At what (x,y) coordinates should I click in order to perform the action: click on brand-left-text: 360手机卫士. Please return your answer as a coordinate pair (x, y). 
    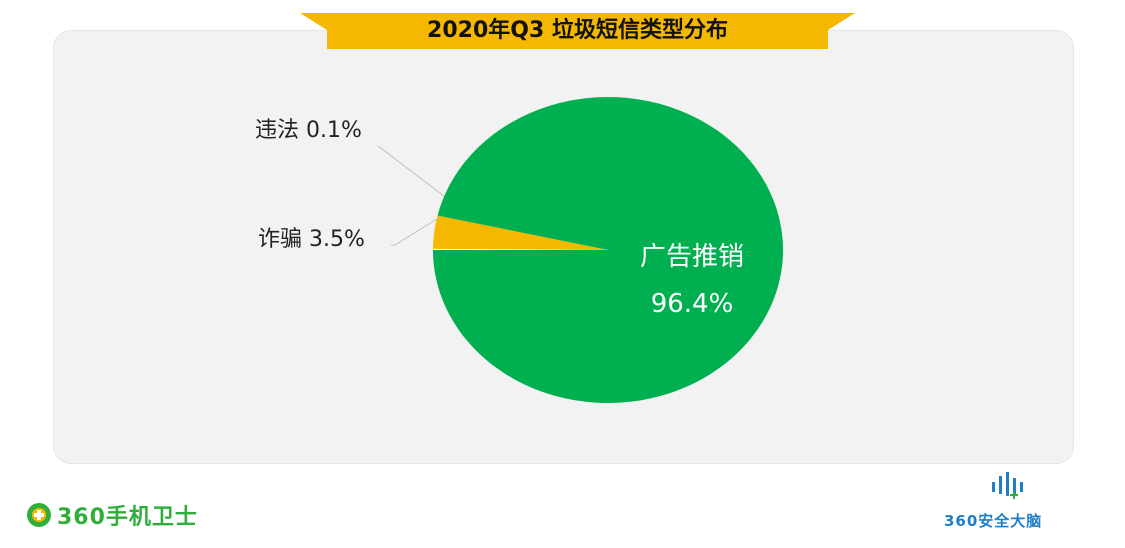
    Looking at the image, I should click on (127, 517).